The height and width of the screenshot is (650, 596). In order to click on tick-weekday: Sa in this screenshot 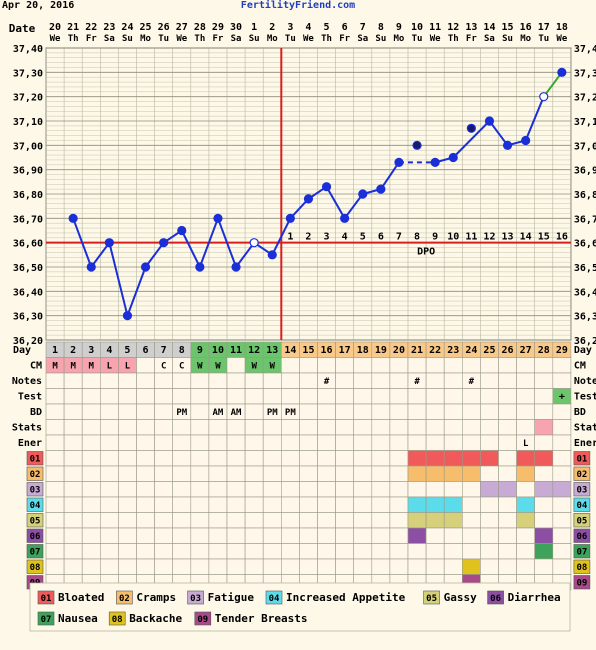, I will do `click(236, 39)`.